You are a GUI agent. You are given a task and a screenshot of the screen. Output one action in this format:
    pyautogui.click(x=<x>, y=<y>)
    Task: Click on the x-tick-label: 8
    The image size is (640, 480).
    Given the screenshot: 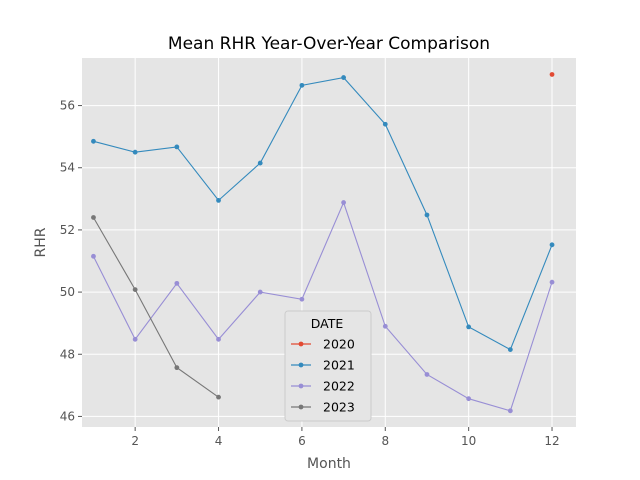 What is the action you would take?
    pyautogui.click(x=385, y=441)
    